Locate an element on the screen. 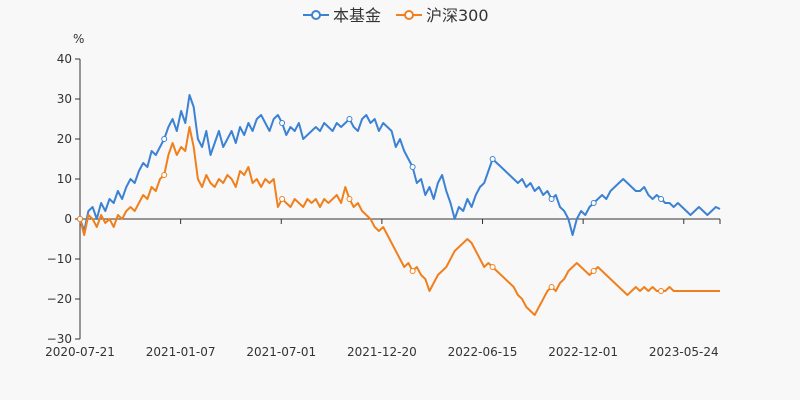 The width and height of the screenshot is (800, 400). legend-item-fund: 本基金 is located at coordinates (342, 15).